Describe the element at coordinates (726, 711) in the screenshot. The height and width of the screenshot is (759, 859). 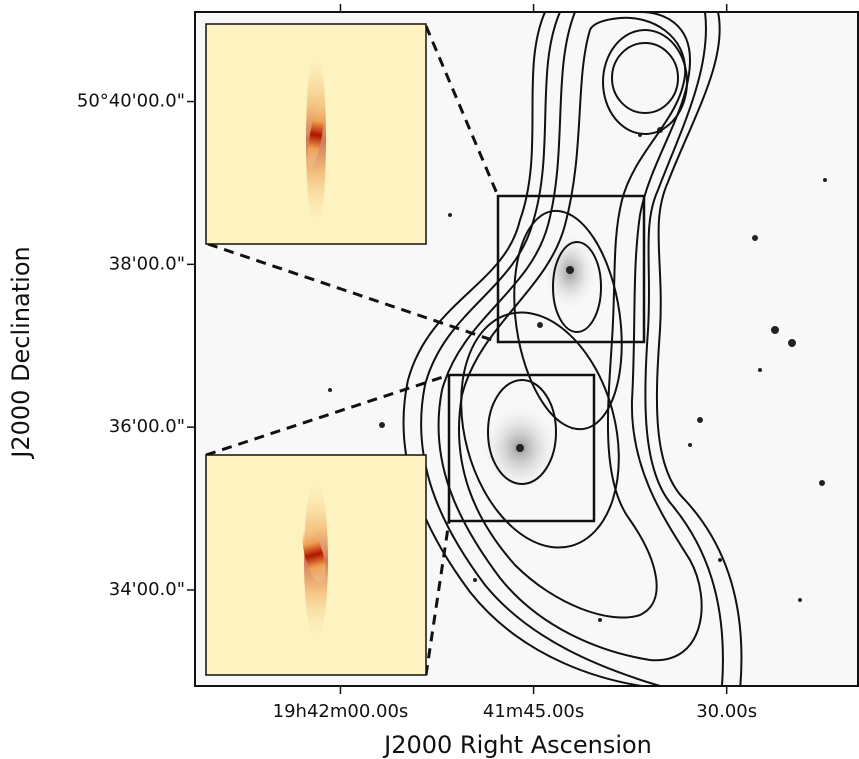
I see `x-tick-label: 30.00s` at that location.